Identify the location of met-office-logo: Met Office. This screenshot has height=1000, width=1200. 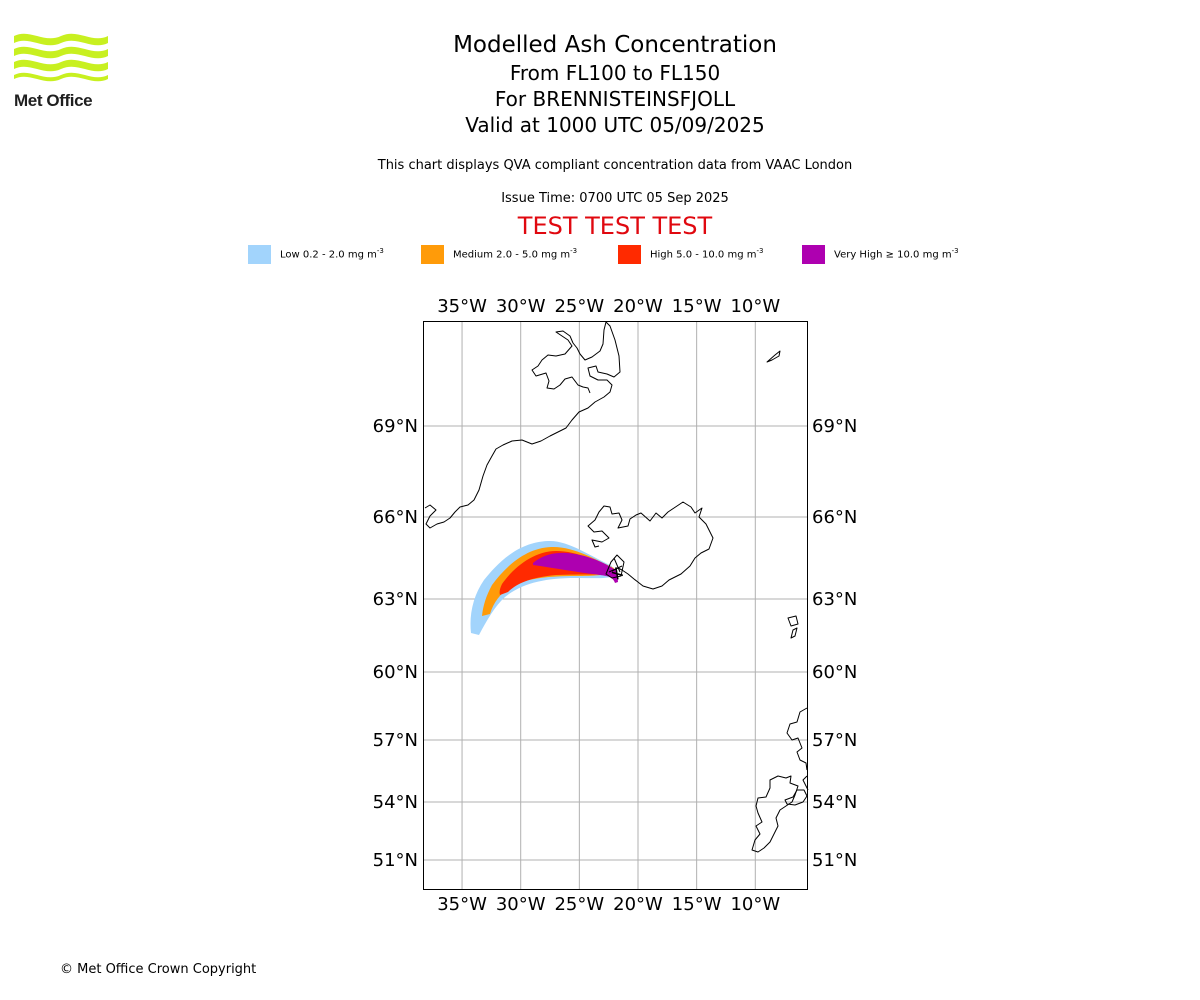
(61, 71).